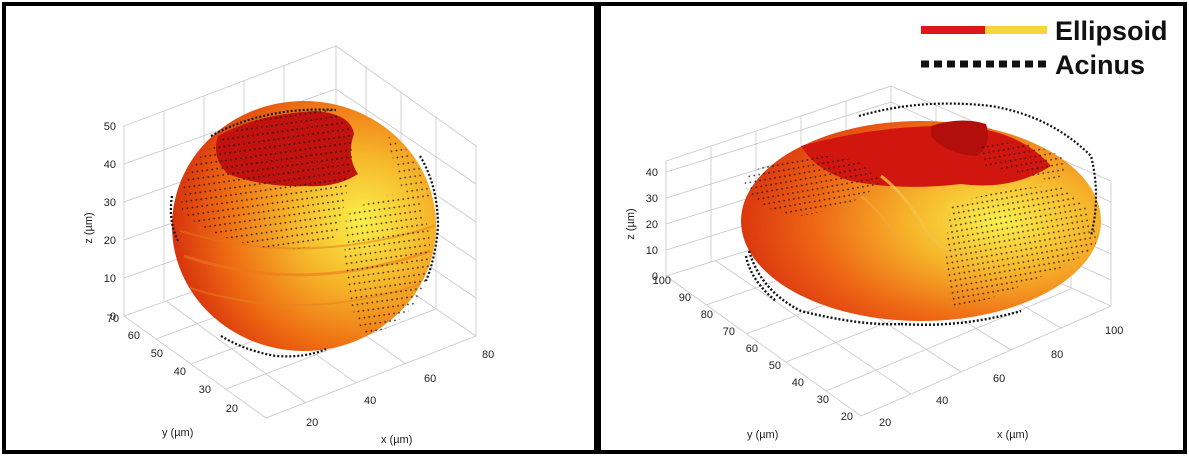 This screenshot has width=1189, height=458. I want to click on left-z-ticks: 0 10 20 30 40 50, so click(110, 222).